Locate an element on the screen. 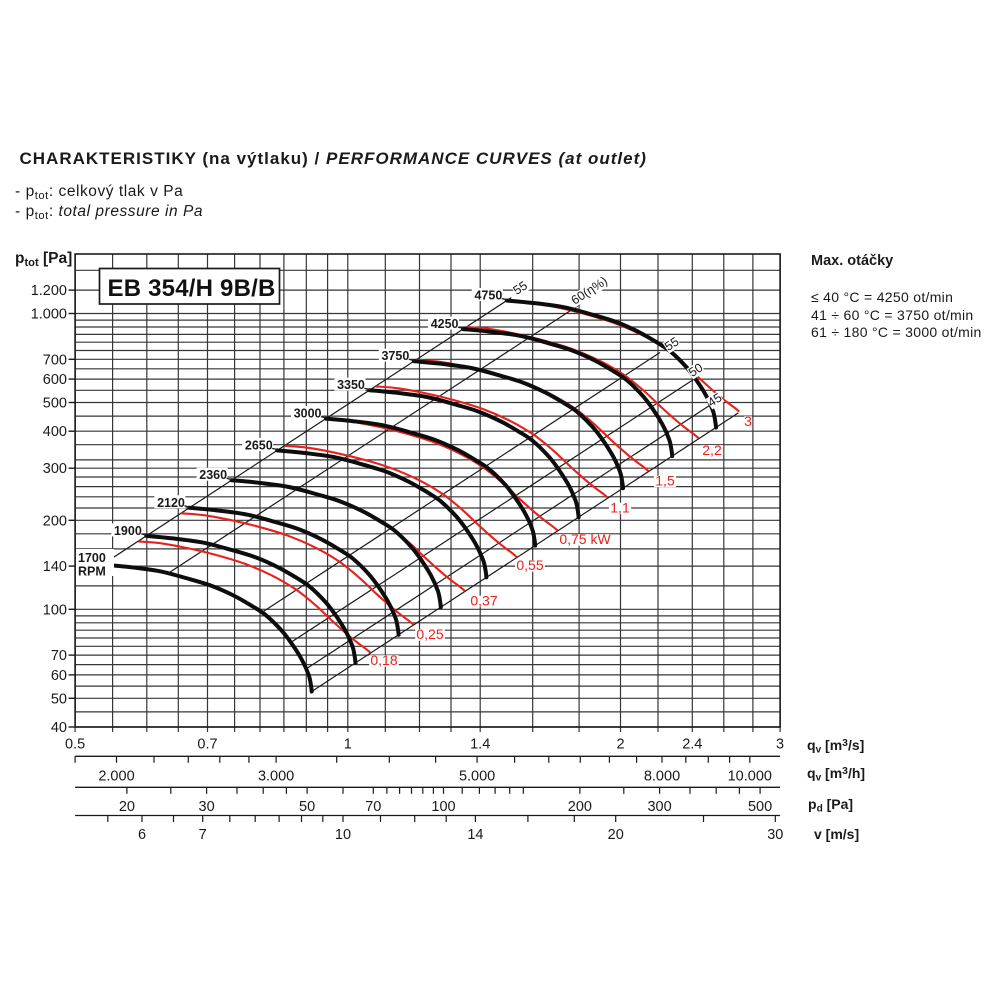 This screenshot has height=1000, width=1000. svg-text: 0.7 is located at coordinates (207, 745).